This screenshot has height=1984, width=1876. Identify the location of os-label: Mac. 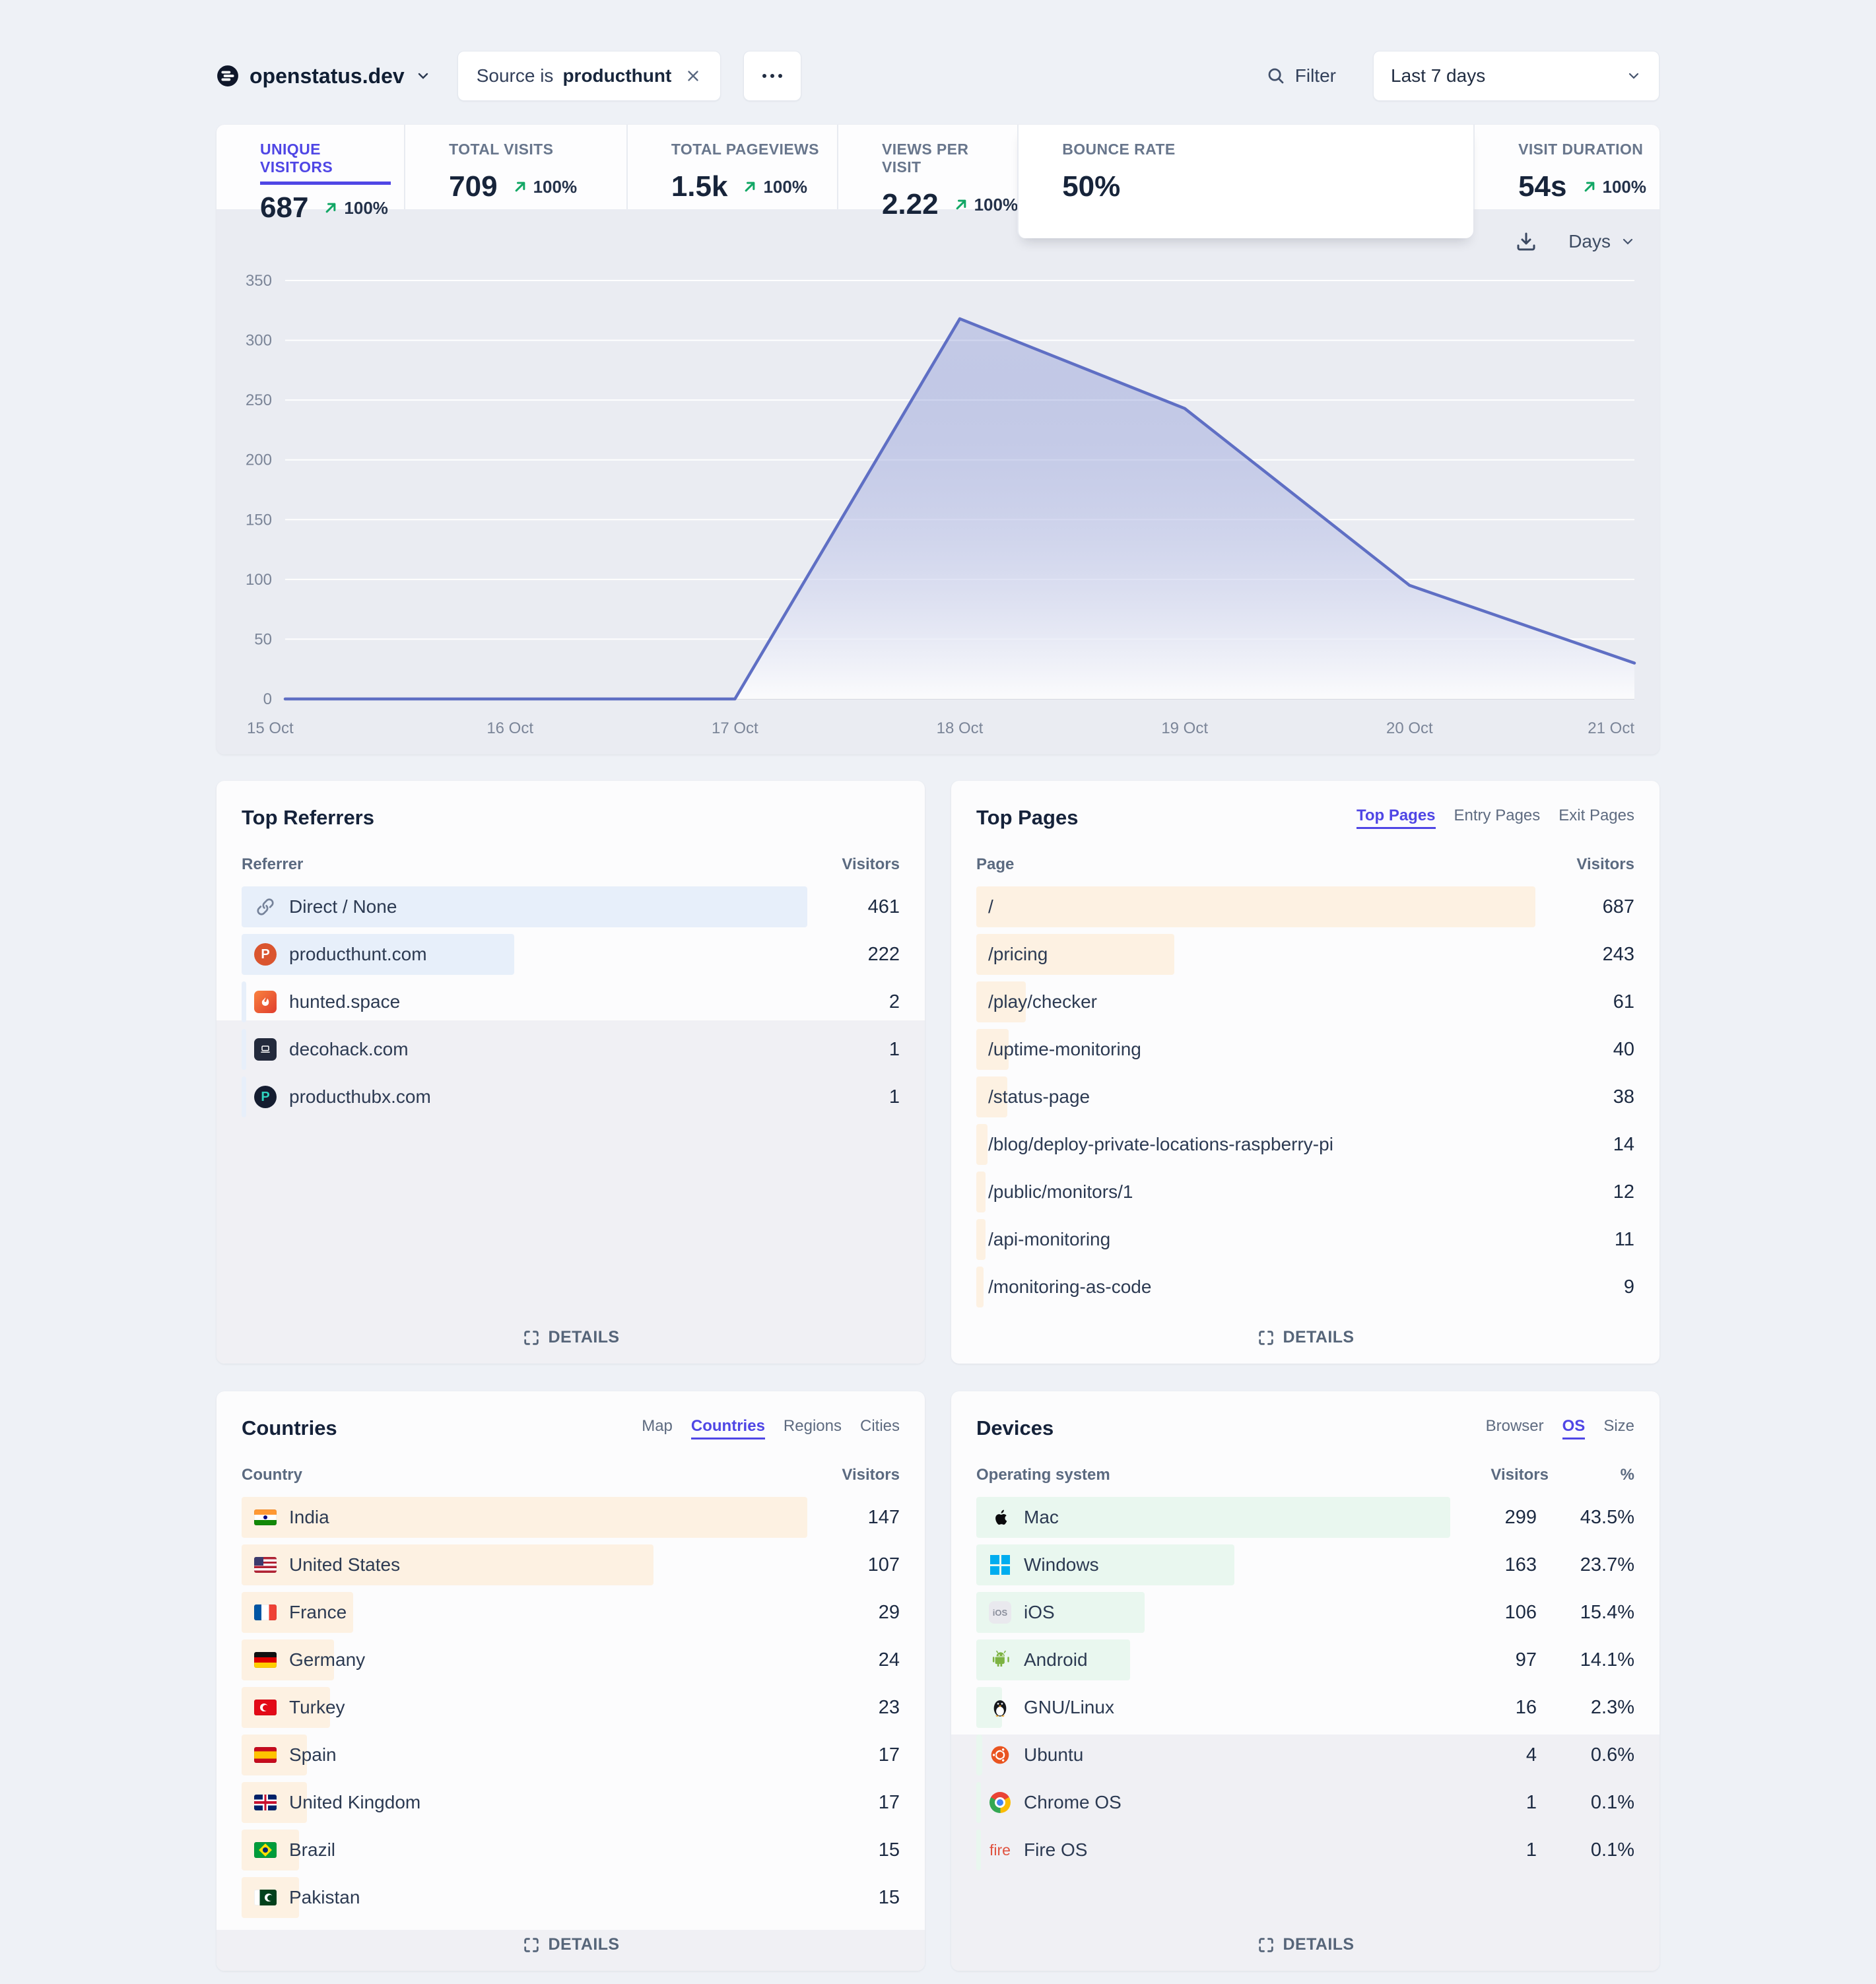
(1041, 1517).